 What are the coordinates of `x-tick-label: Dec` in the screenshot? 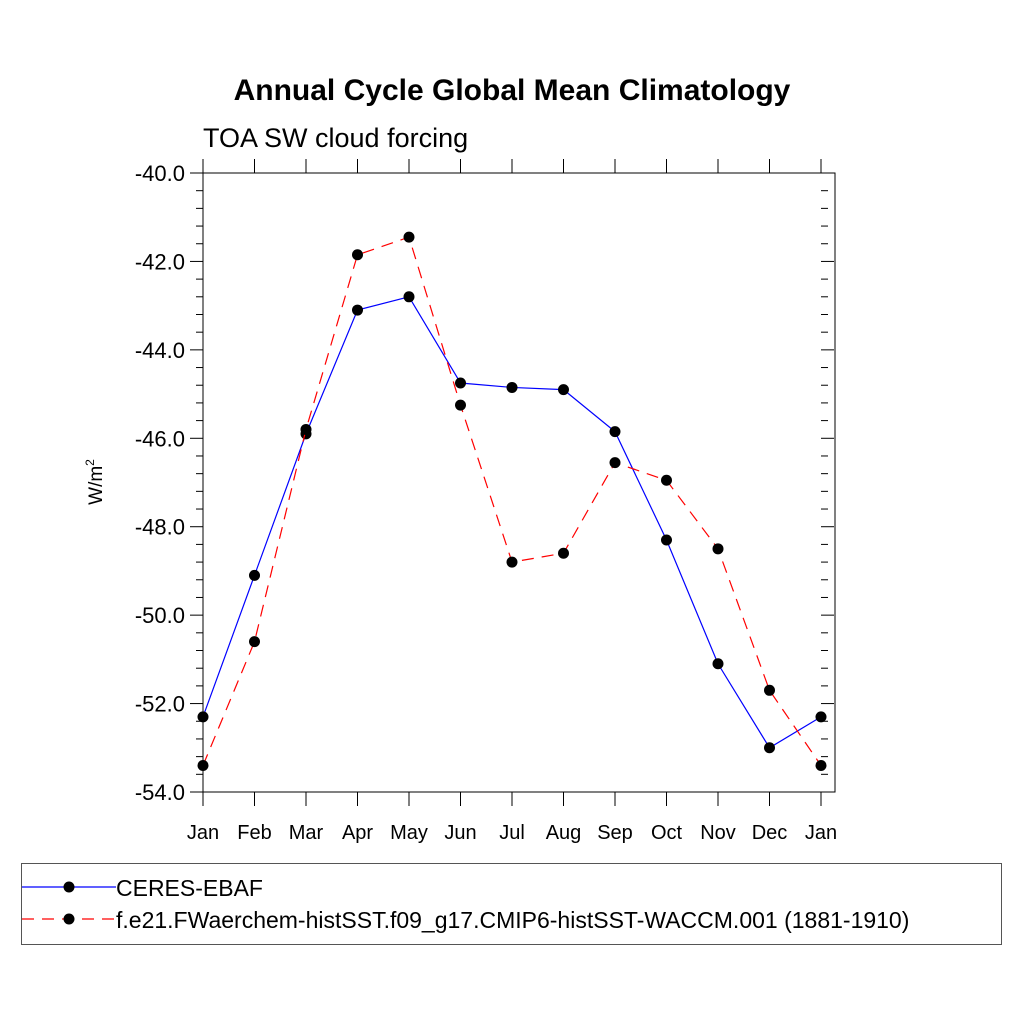 It's located at (770, 833).